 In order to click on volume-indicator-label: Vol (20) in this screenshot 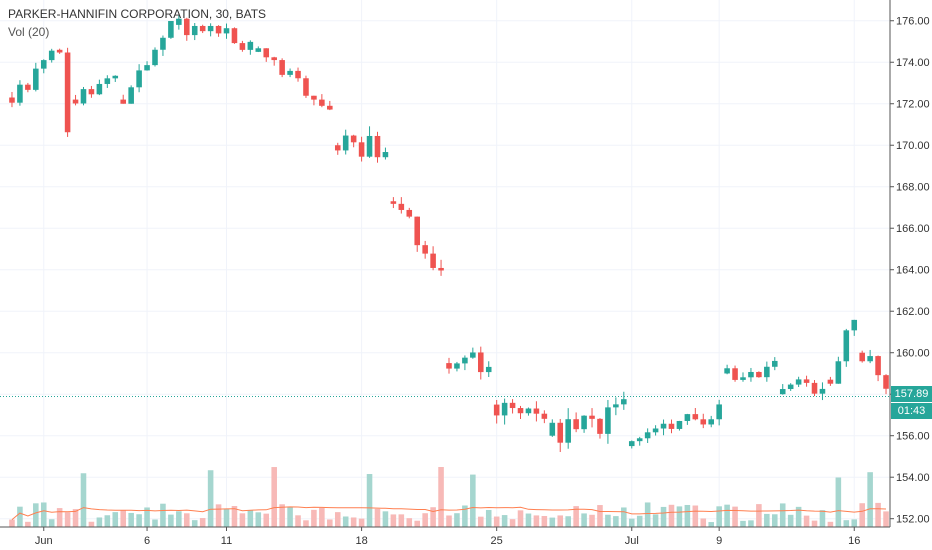, I will do `click(29, 32)`.